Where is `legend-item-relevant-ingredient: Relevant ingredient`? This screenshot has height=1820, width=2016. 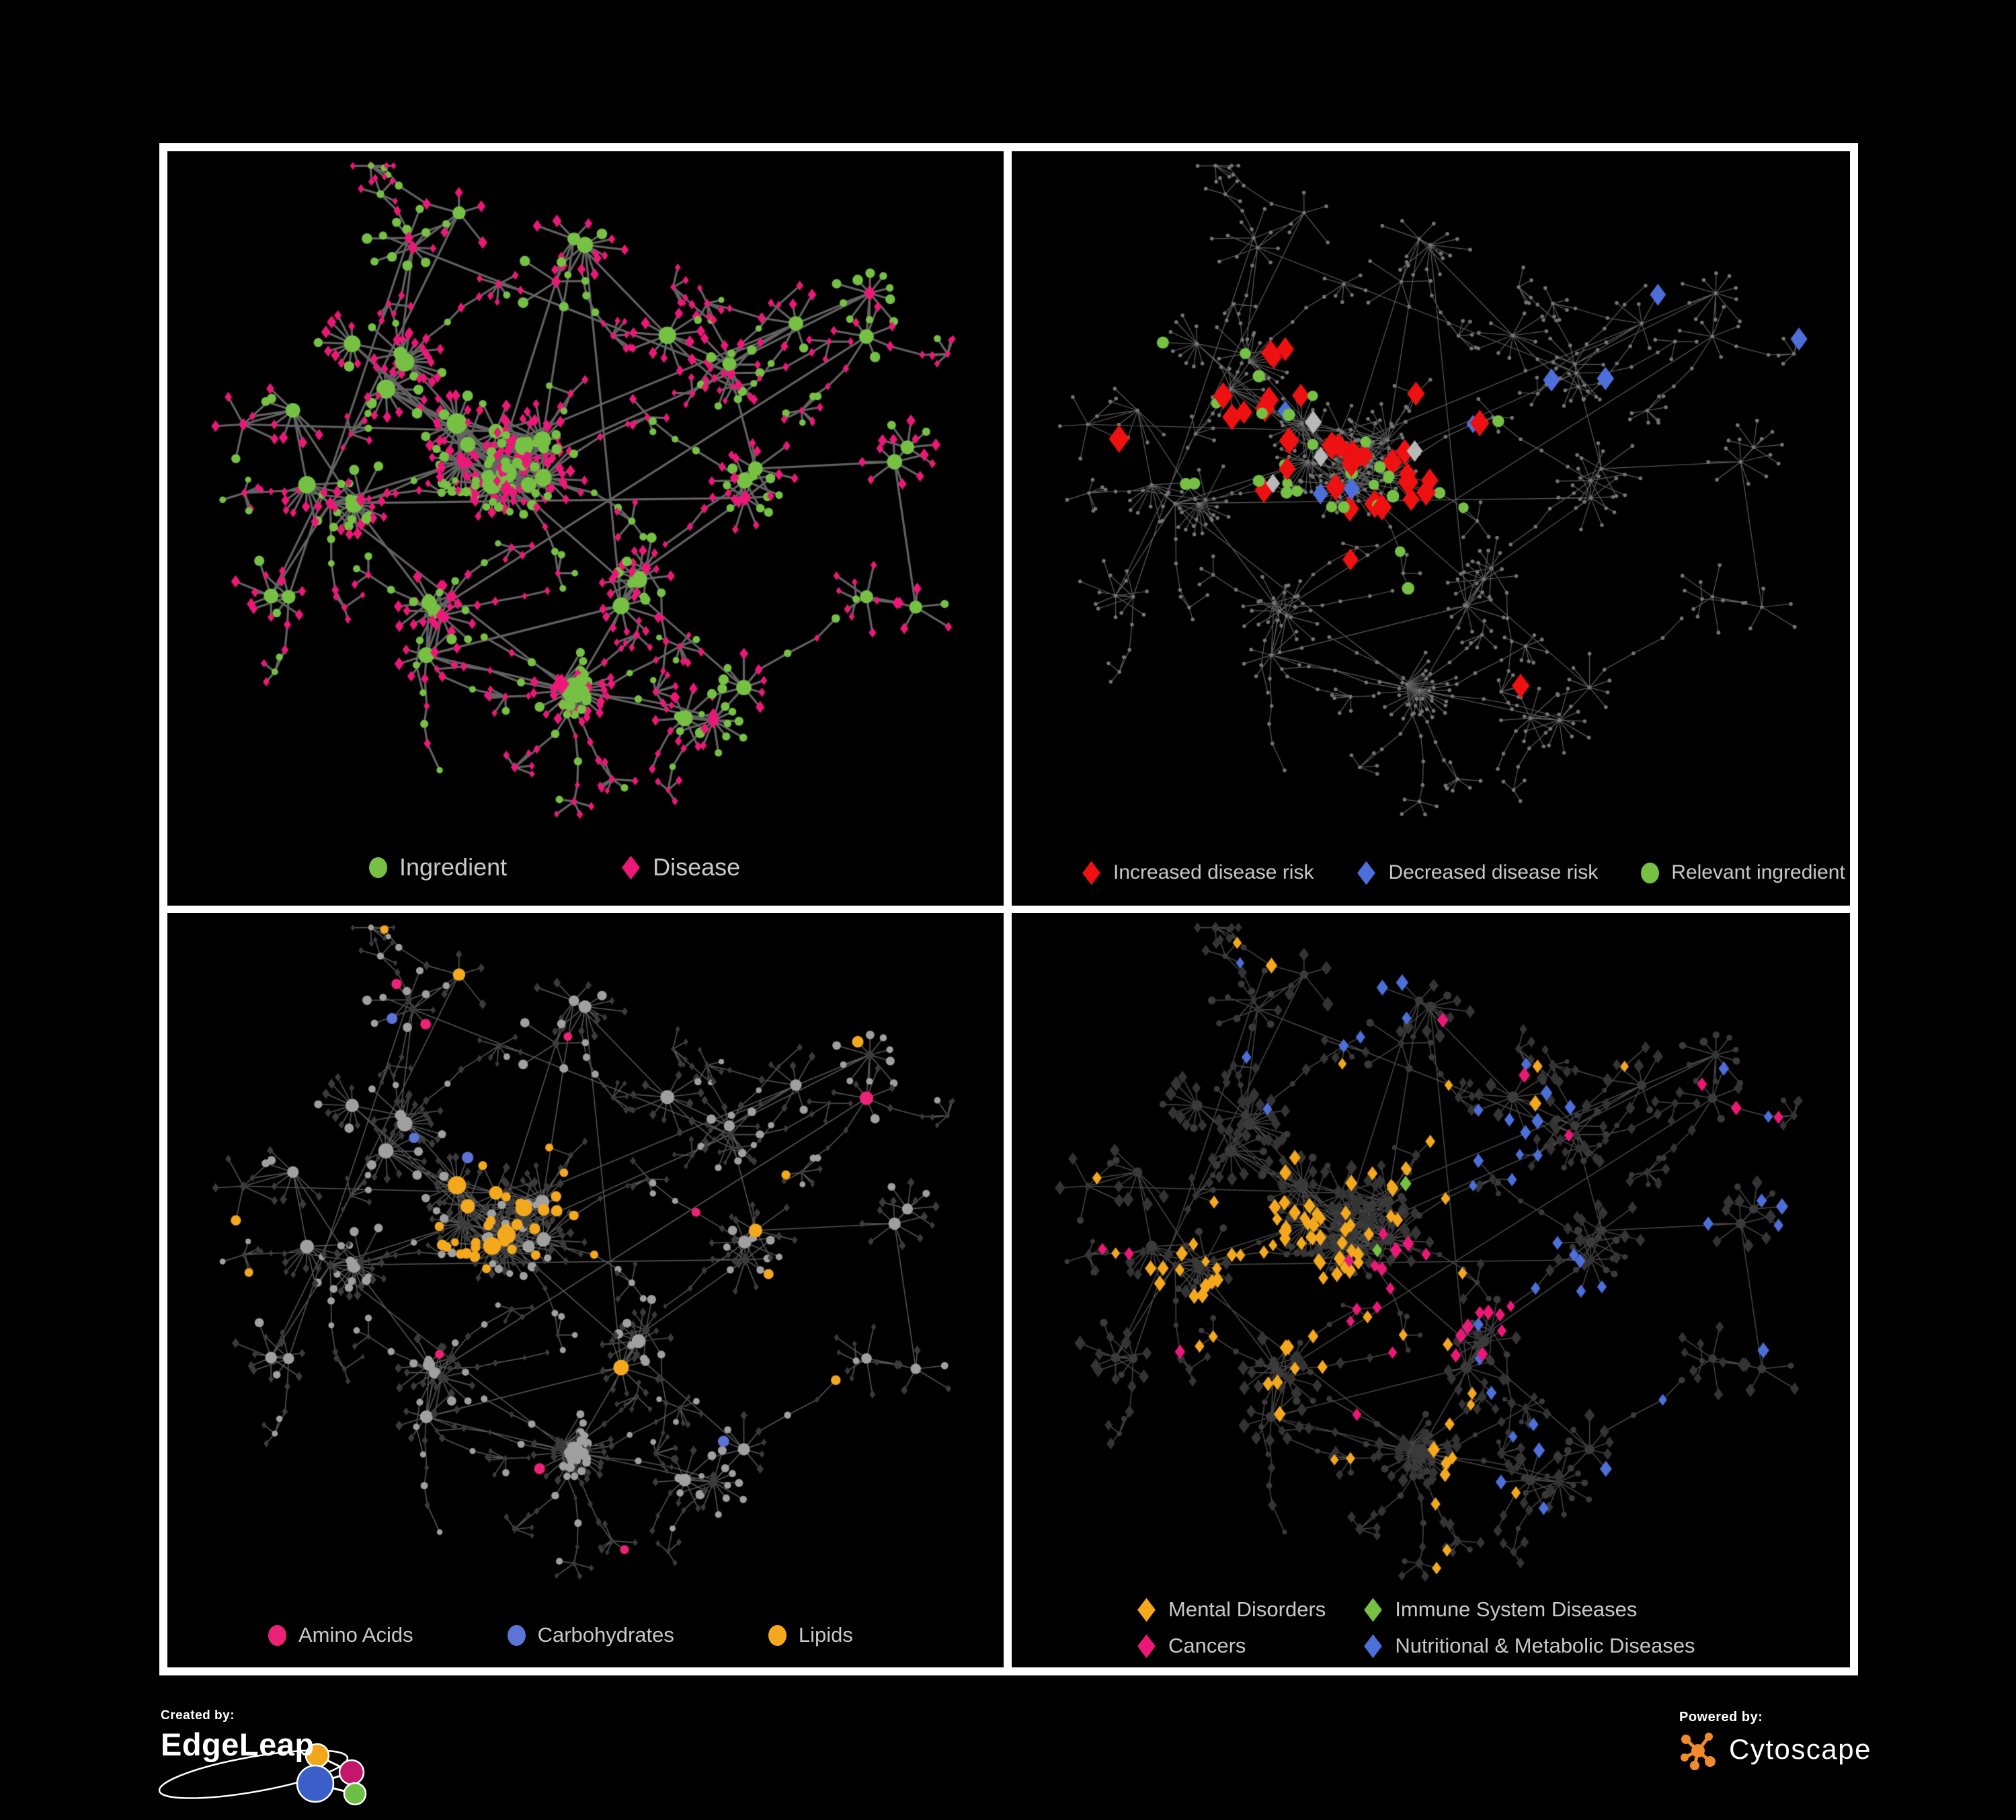 legend-item-relevant-ingredient: Relevant ingredient is located at coordinates (1743, 872).